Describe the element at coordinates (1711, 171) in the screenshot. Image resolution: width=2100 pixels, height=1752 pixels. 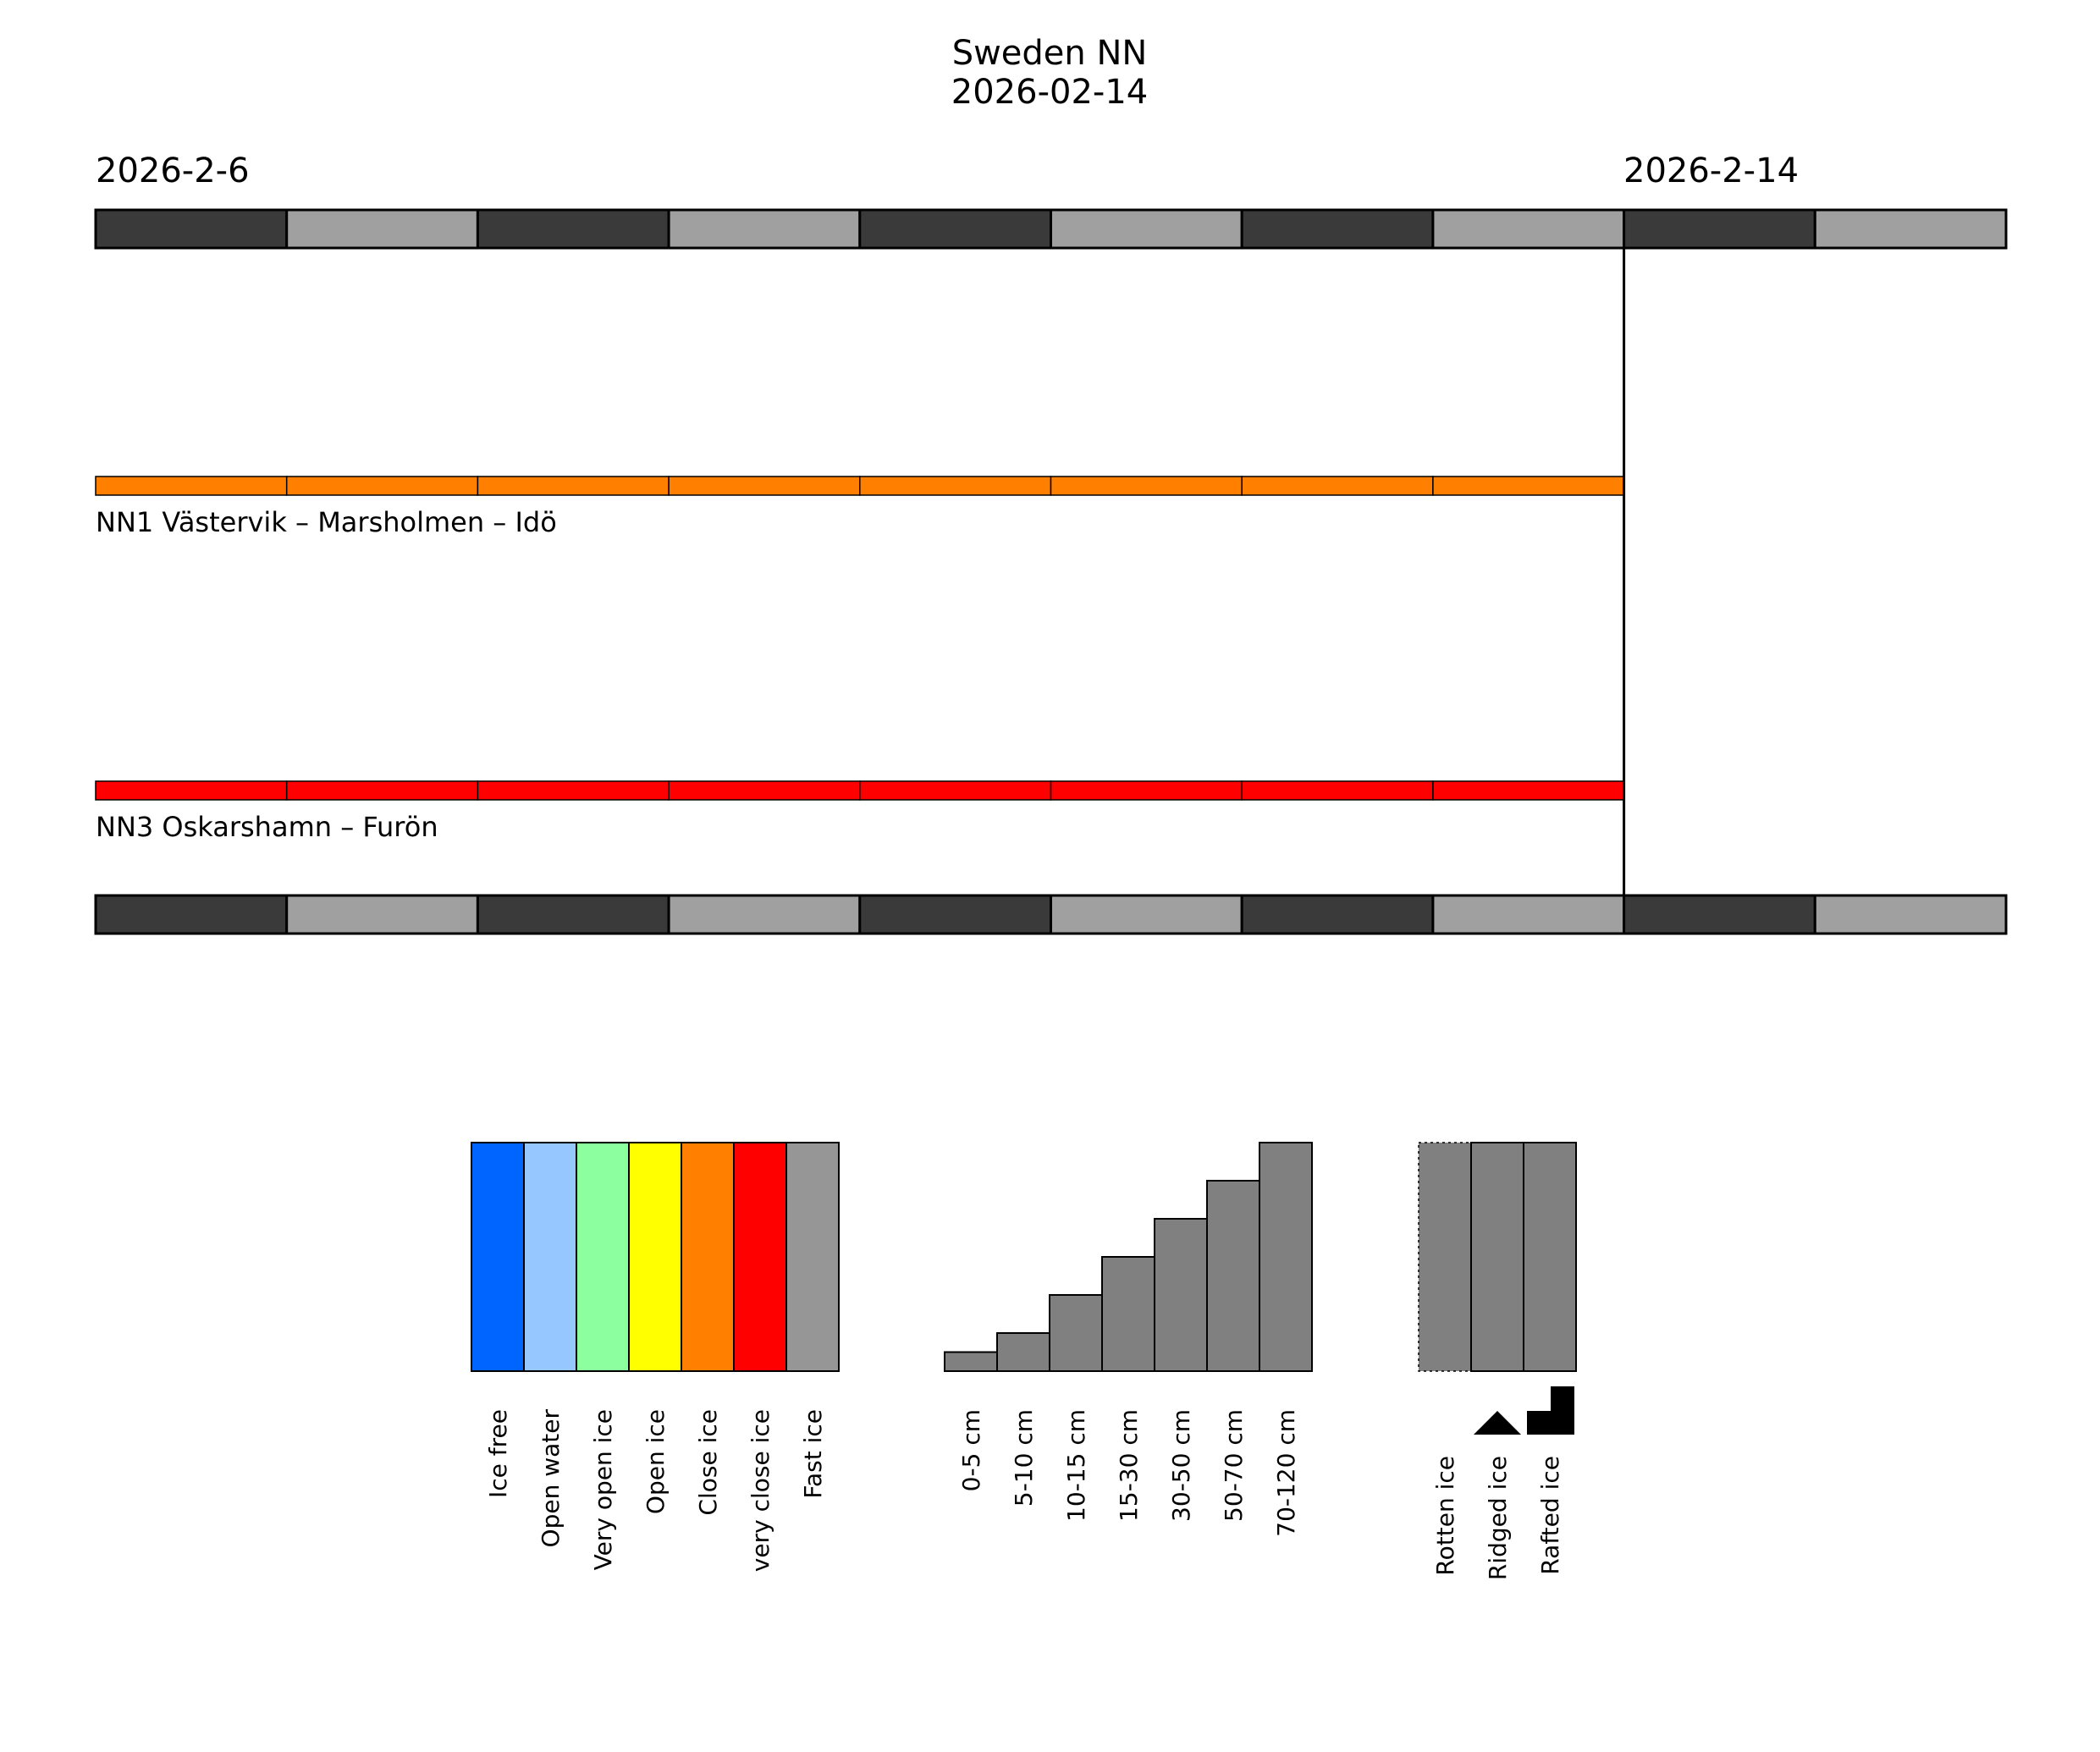
I see `current-date-label: 2026-2-14` at that location.